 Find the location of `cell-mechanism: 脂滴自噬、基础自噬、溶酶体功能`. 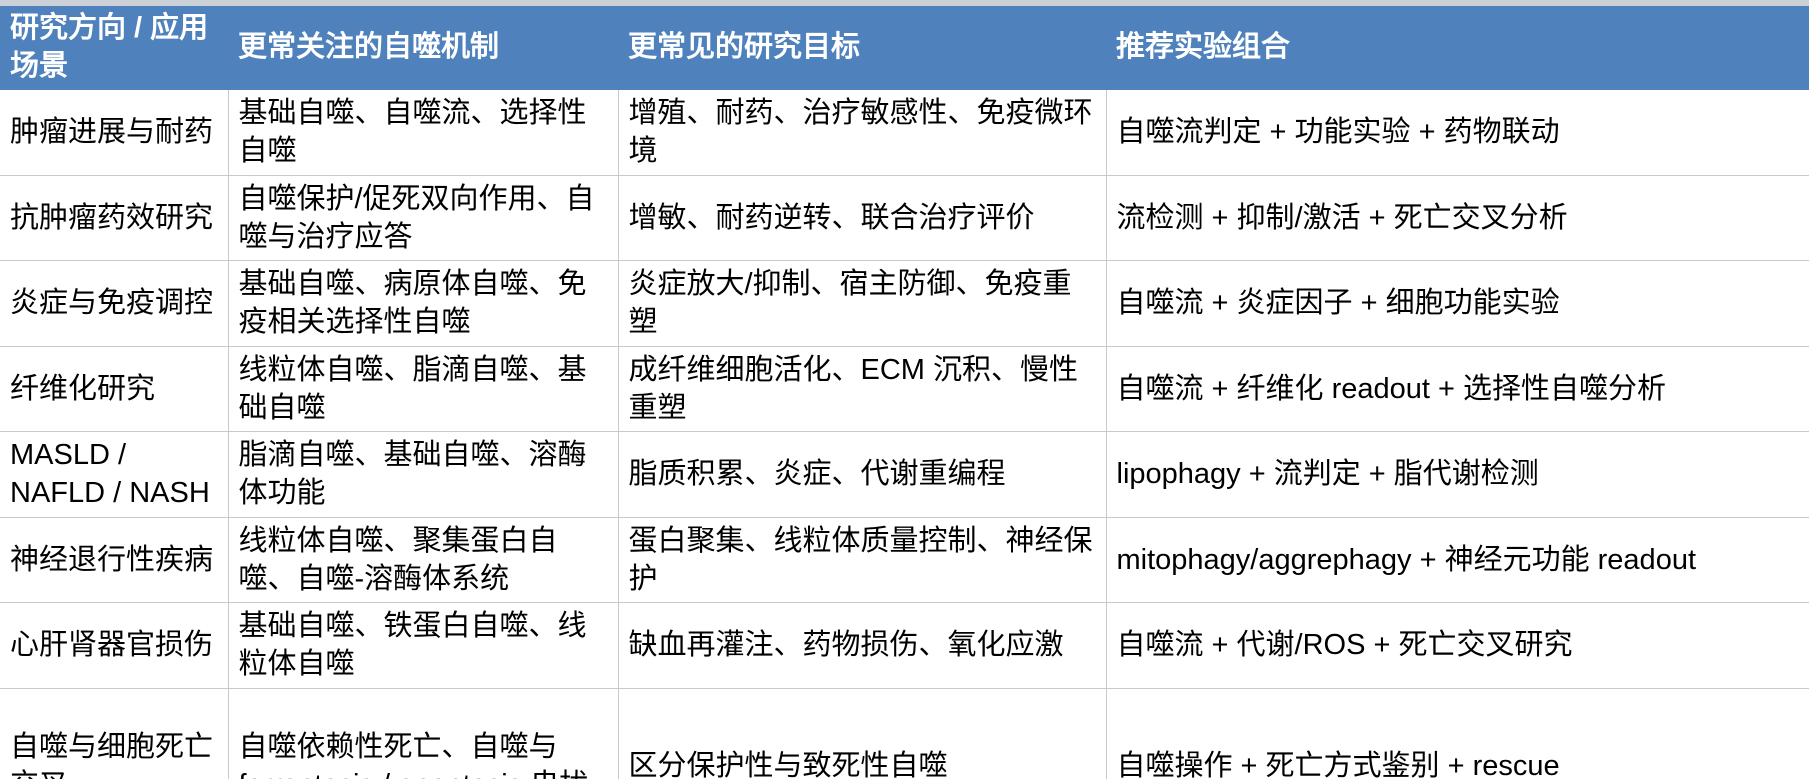

cell-mechanism: 脂滴自噬、基础自噬、溶酶体功能 is located at coordinates (423, 474).